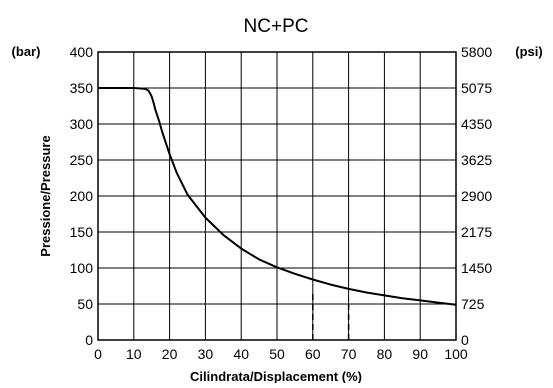 This screenshot has width=553, height=388. What do you see at coordinates (82, 124) in the screenshot?
I see `y-tick-label-left: 300` at bounding box center [82, 124].